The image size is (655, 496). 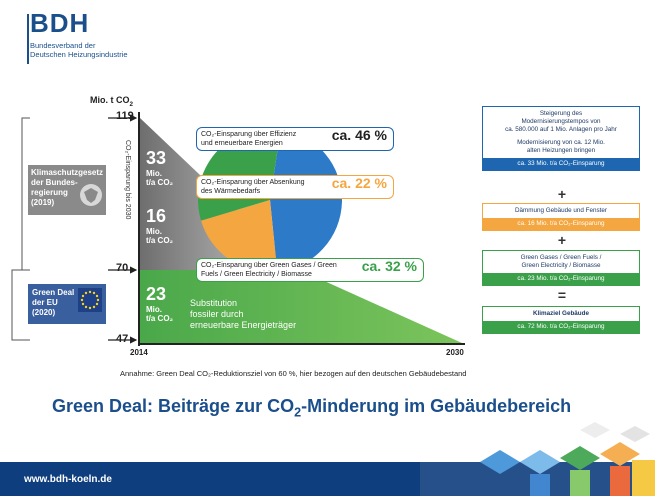 I want to click on callout-greengases-l2: Fuels / Green Electricity / Biomasse, so click(x=256, y=274).